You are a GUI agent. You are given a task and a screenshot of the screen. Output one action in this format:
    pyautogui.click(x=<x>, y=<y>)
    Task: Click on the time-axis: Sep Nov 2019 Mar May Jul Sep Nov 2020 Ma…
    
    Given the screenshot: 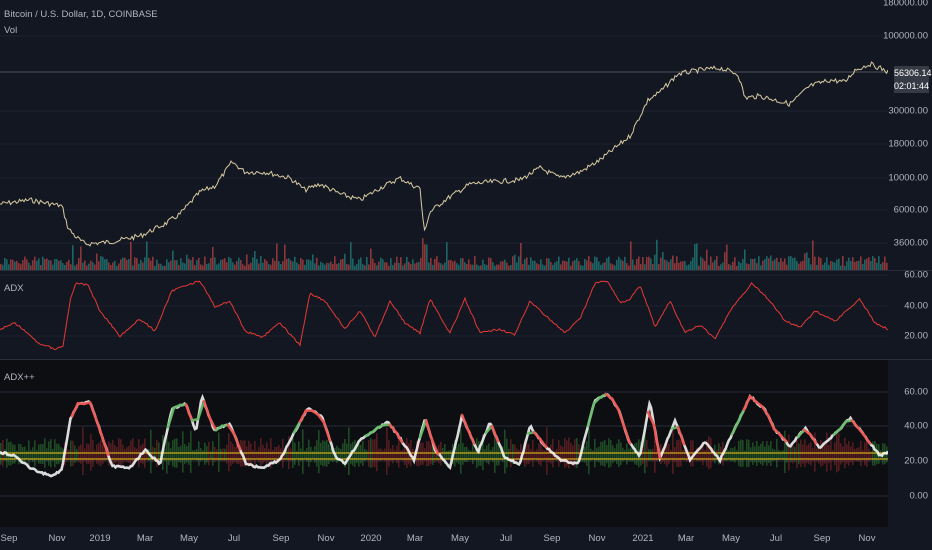 What is the action you would take?
    pyautogui.click(x=444, y=538)
    